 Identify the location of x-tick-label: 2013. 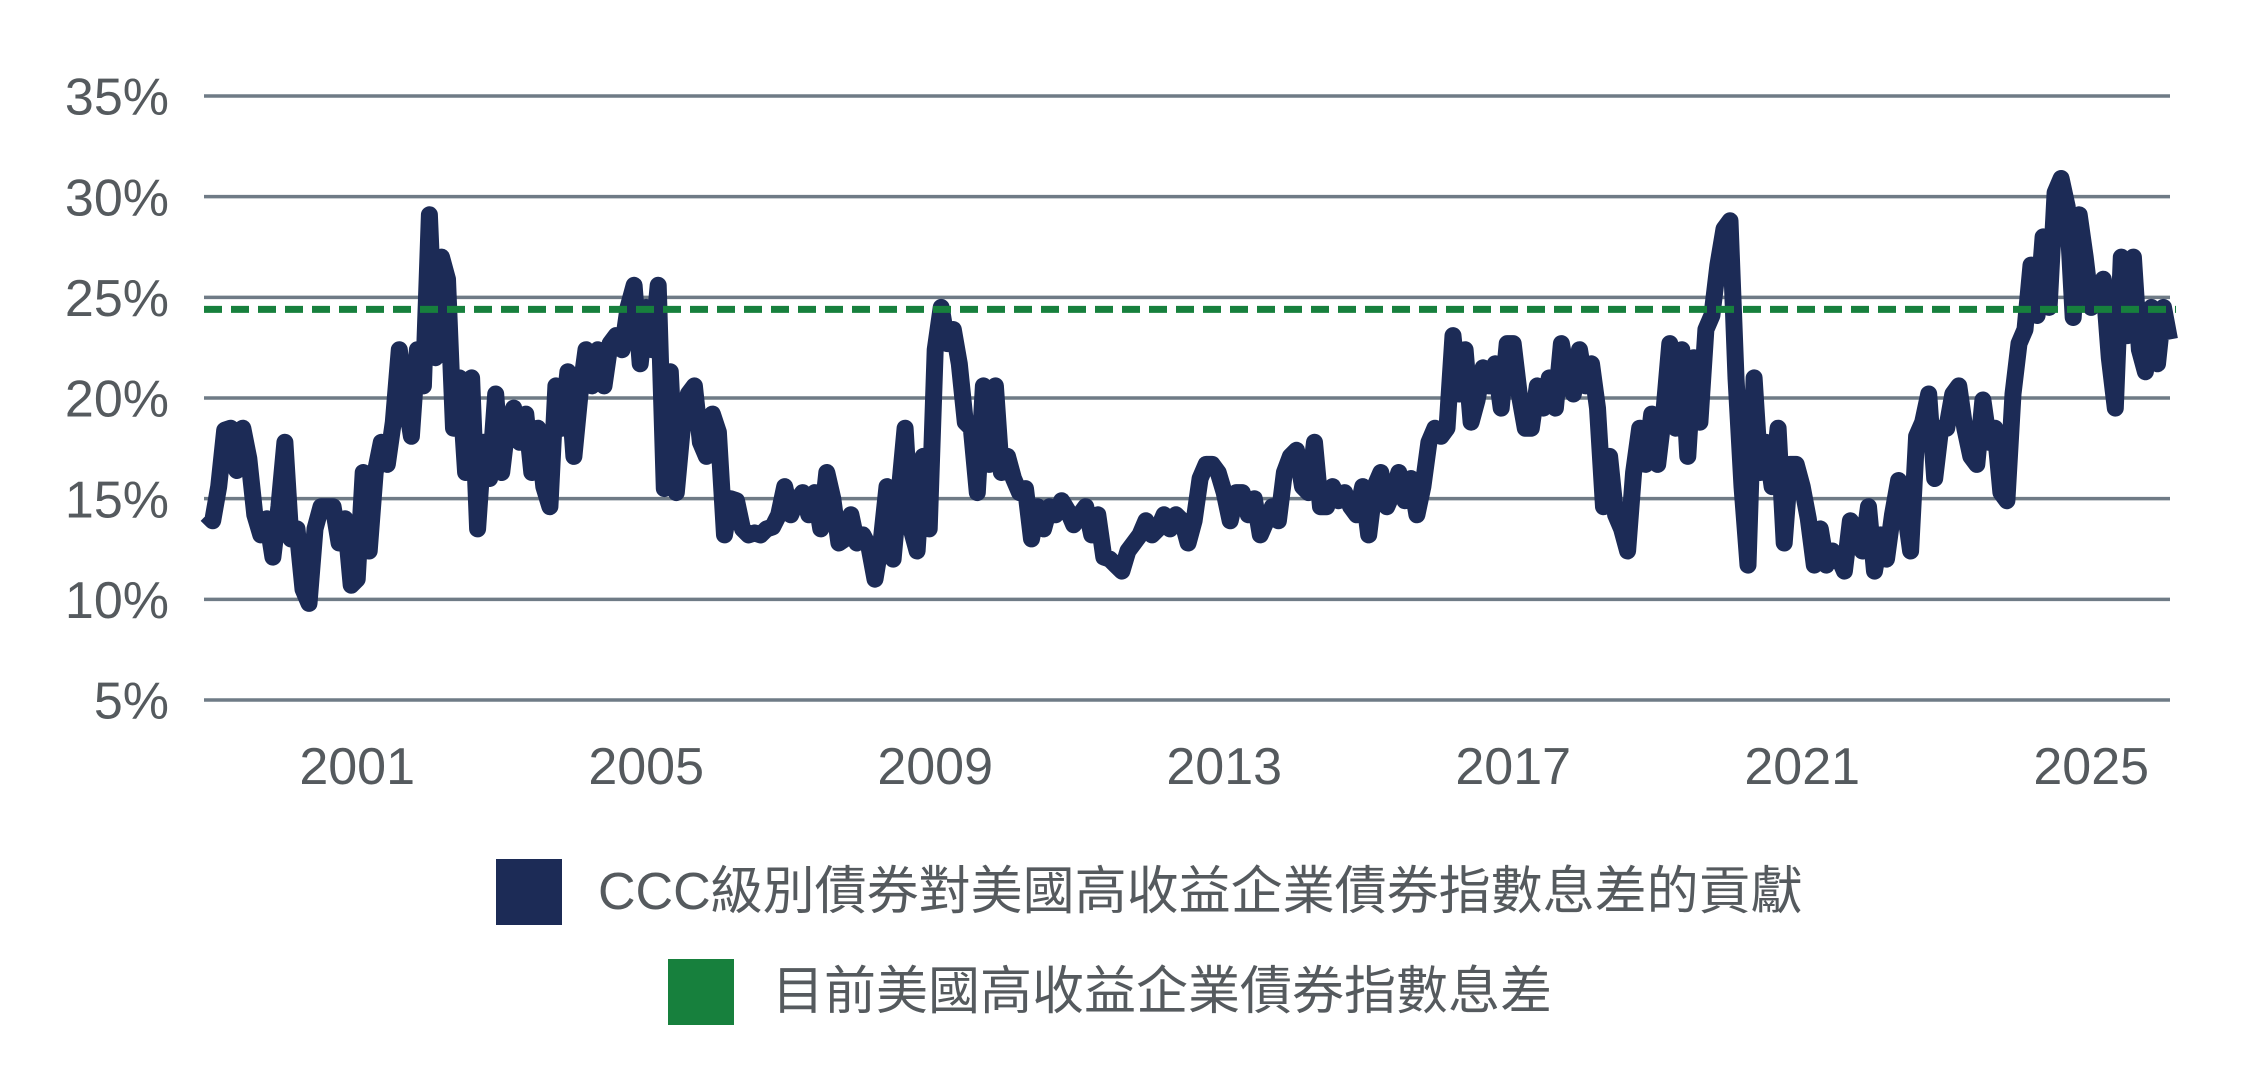
(1224, 767).